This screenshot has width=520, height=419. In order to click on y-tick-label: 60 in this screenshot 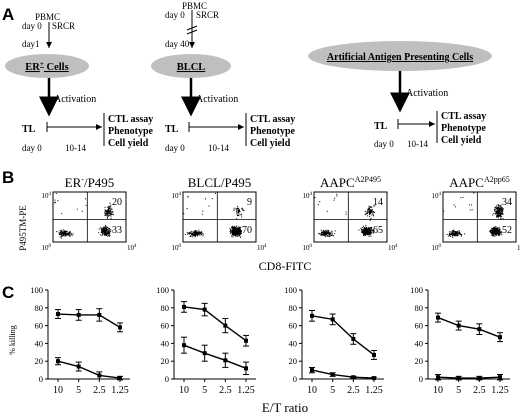, I will do `click(419, 326)`.